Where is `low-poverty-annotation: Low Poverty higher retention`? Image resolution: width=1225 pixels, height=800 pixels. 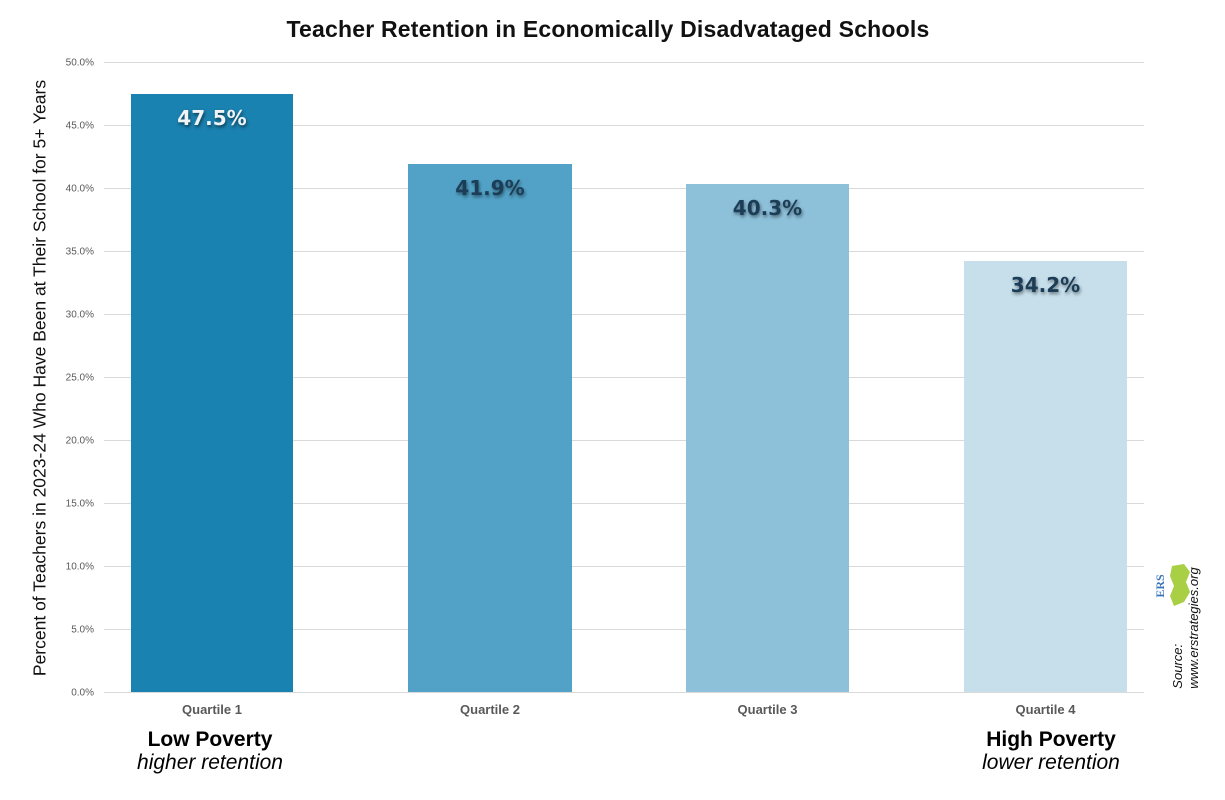
low-poverty-annotation: Low Poverty higher retention is located at coordinates (210, 751).